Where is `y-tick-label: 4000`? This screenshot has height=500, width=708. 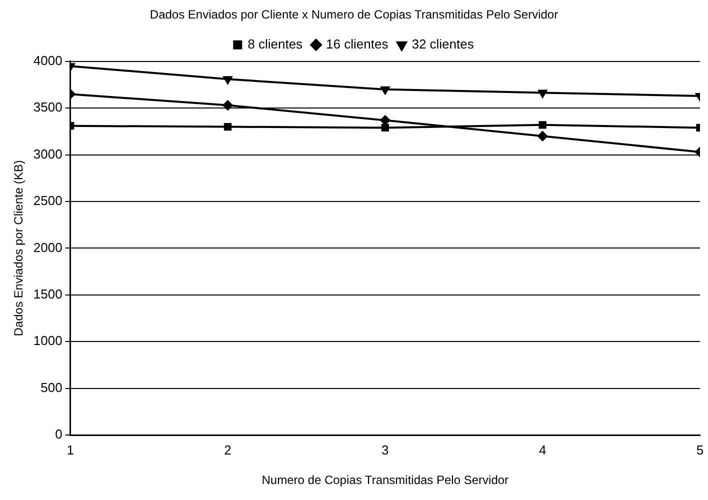
y-tick-label: 4000 is located at coordinates (47, 60).